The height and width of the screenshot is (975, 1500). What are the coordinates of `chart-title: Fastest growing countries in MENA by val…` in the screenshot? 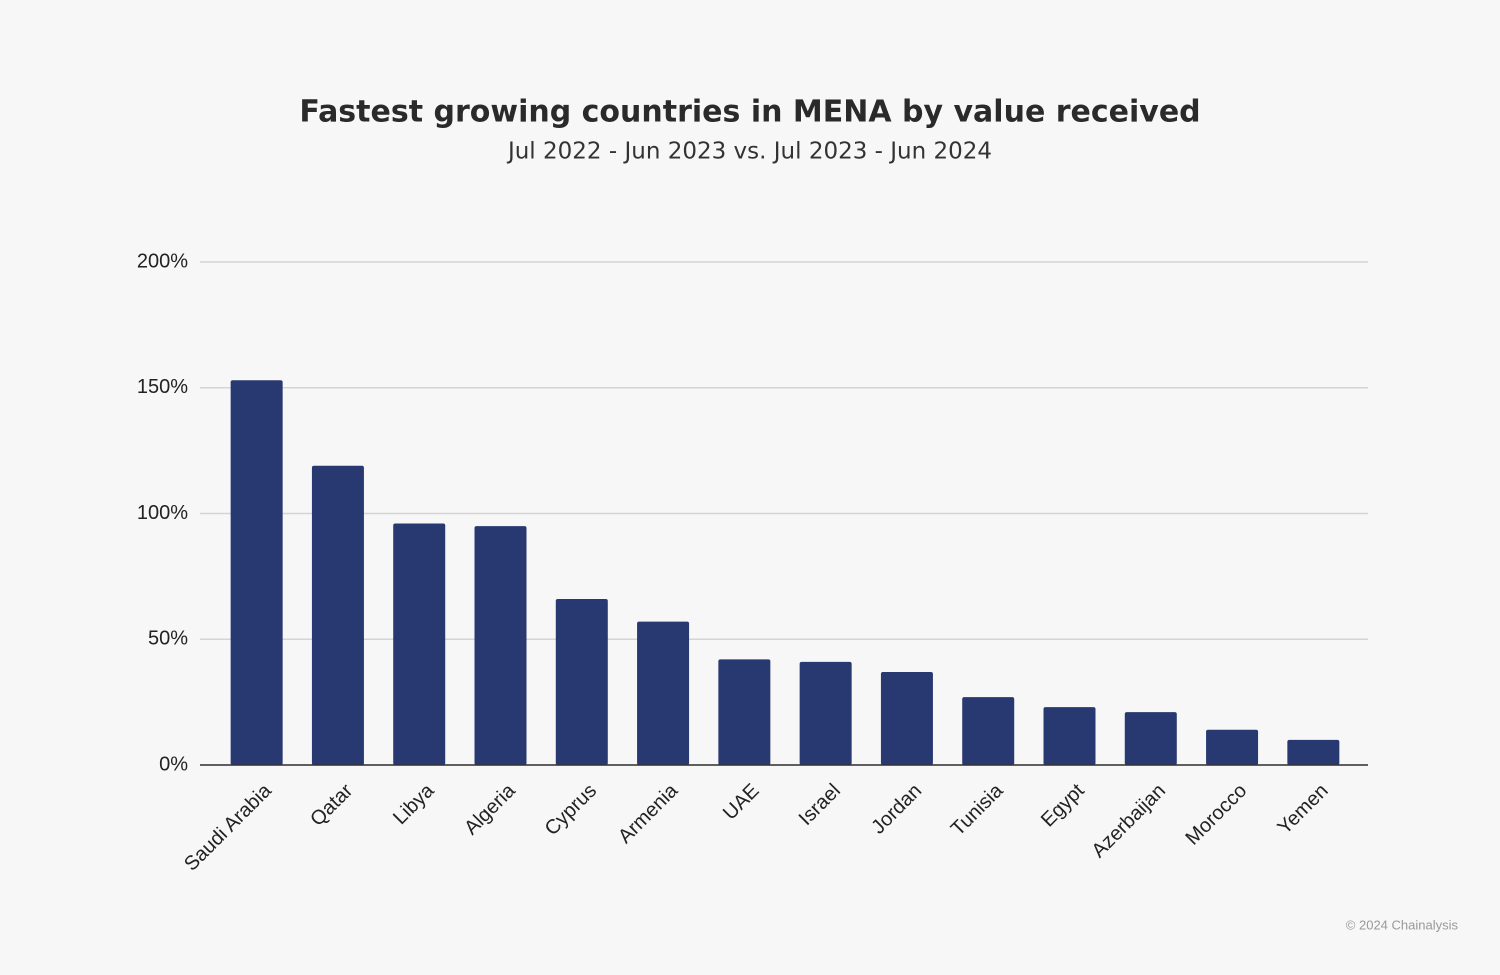 It's located at (749, 112).